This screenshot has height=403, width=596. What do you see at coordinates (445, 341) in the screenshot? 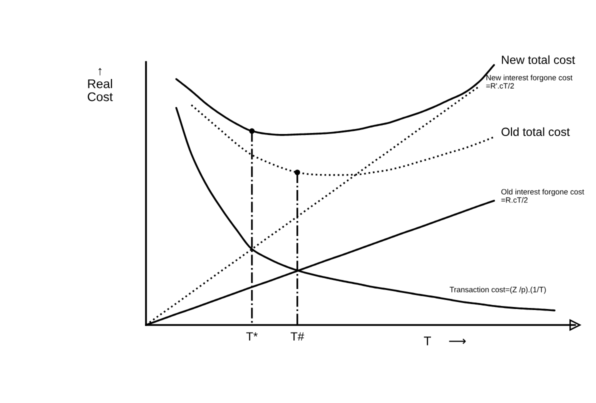
I see `x-axis-title: T ⟶` at bounding box center [445, 341].